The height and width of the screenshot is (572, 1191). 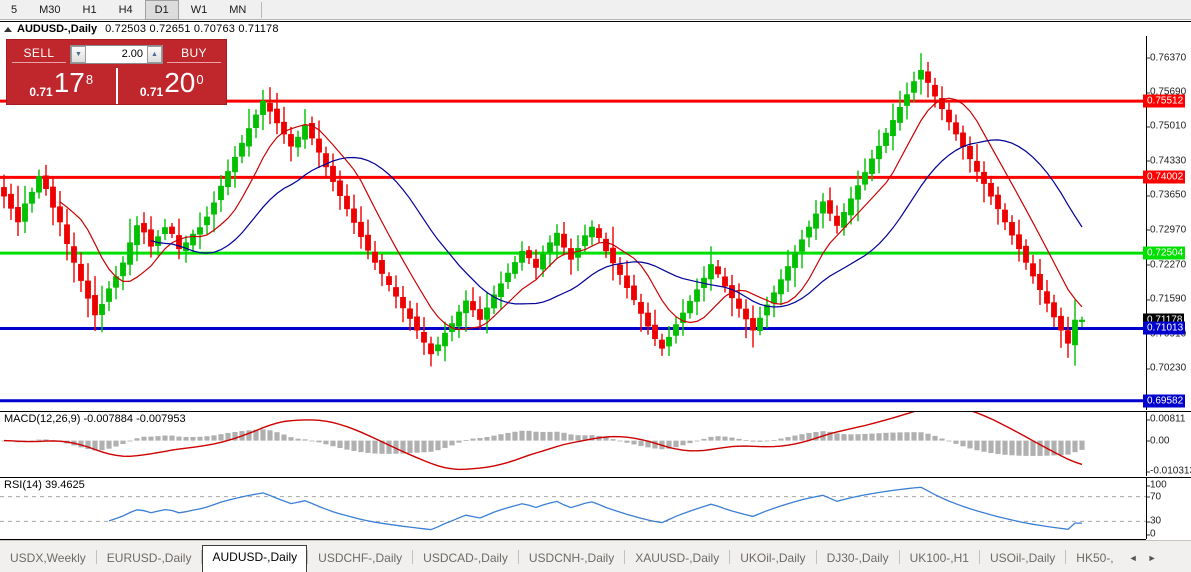 I want to click on timeframe-button-d1: D1, so click(x=161, y=10).